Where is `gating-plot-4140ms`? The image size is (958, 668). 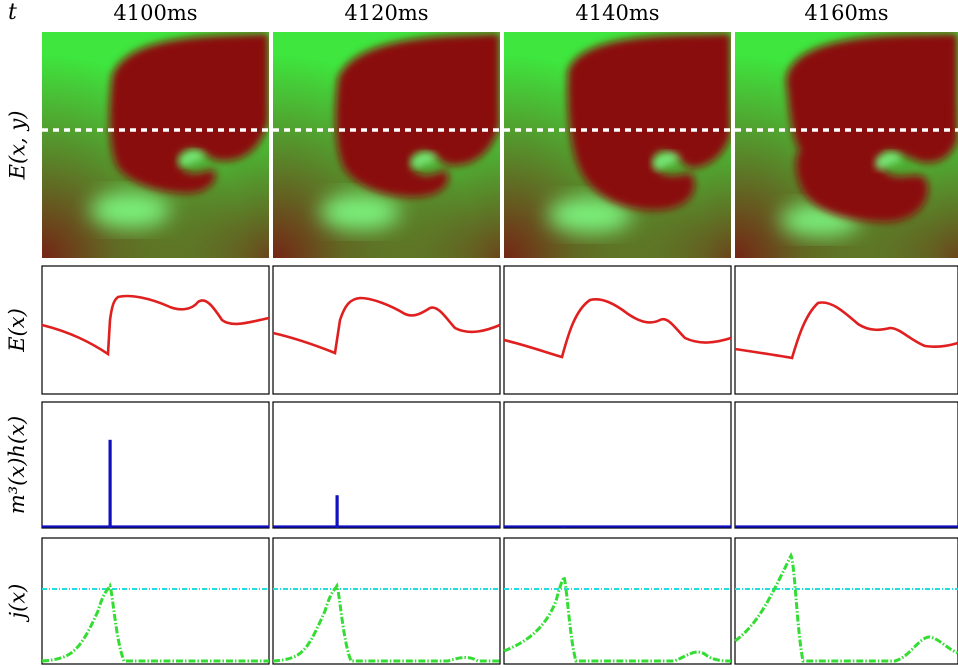
gating-plot-4140ms is located at coordinates (617, 465).